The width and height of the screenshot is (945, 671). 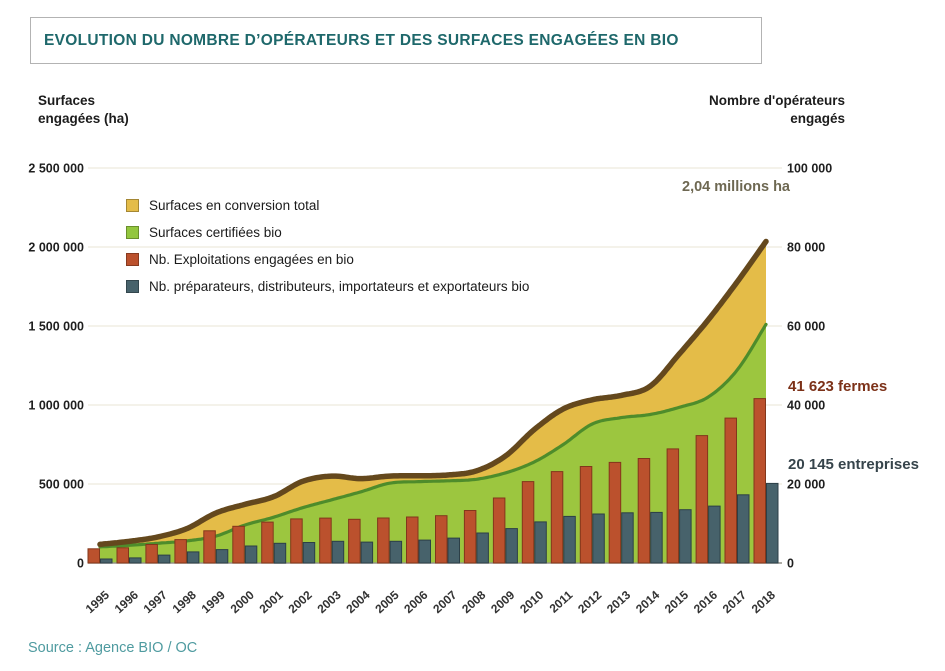 What do you see at coordinates (132, 205) in the screenshot?
I see `legend-swatch-conversion-icon` at bounding box center [132, 205].